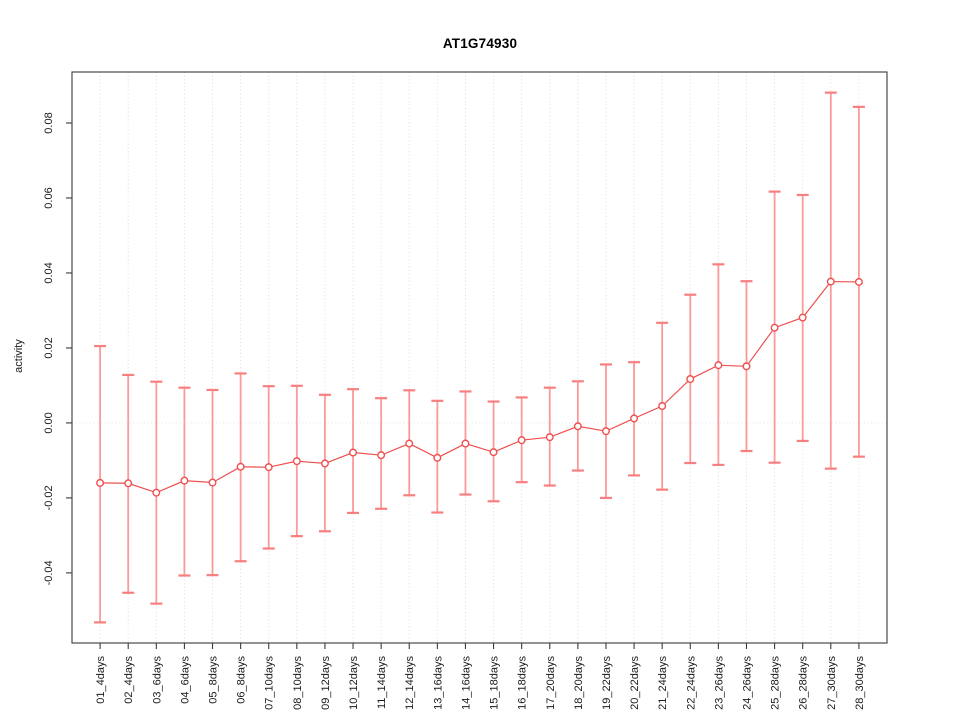  Describe the element at coordinates (185, 680) in the screenshot. I see `x-tick-label: 04_6days` at that location.